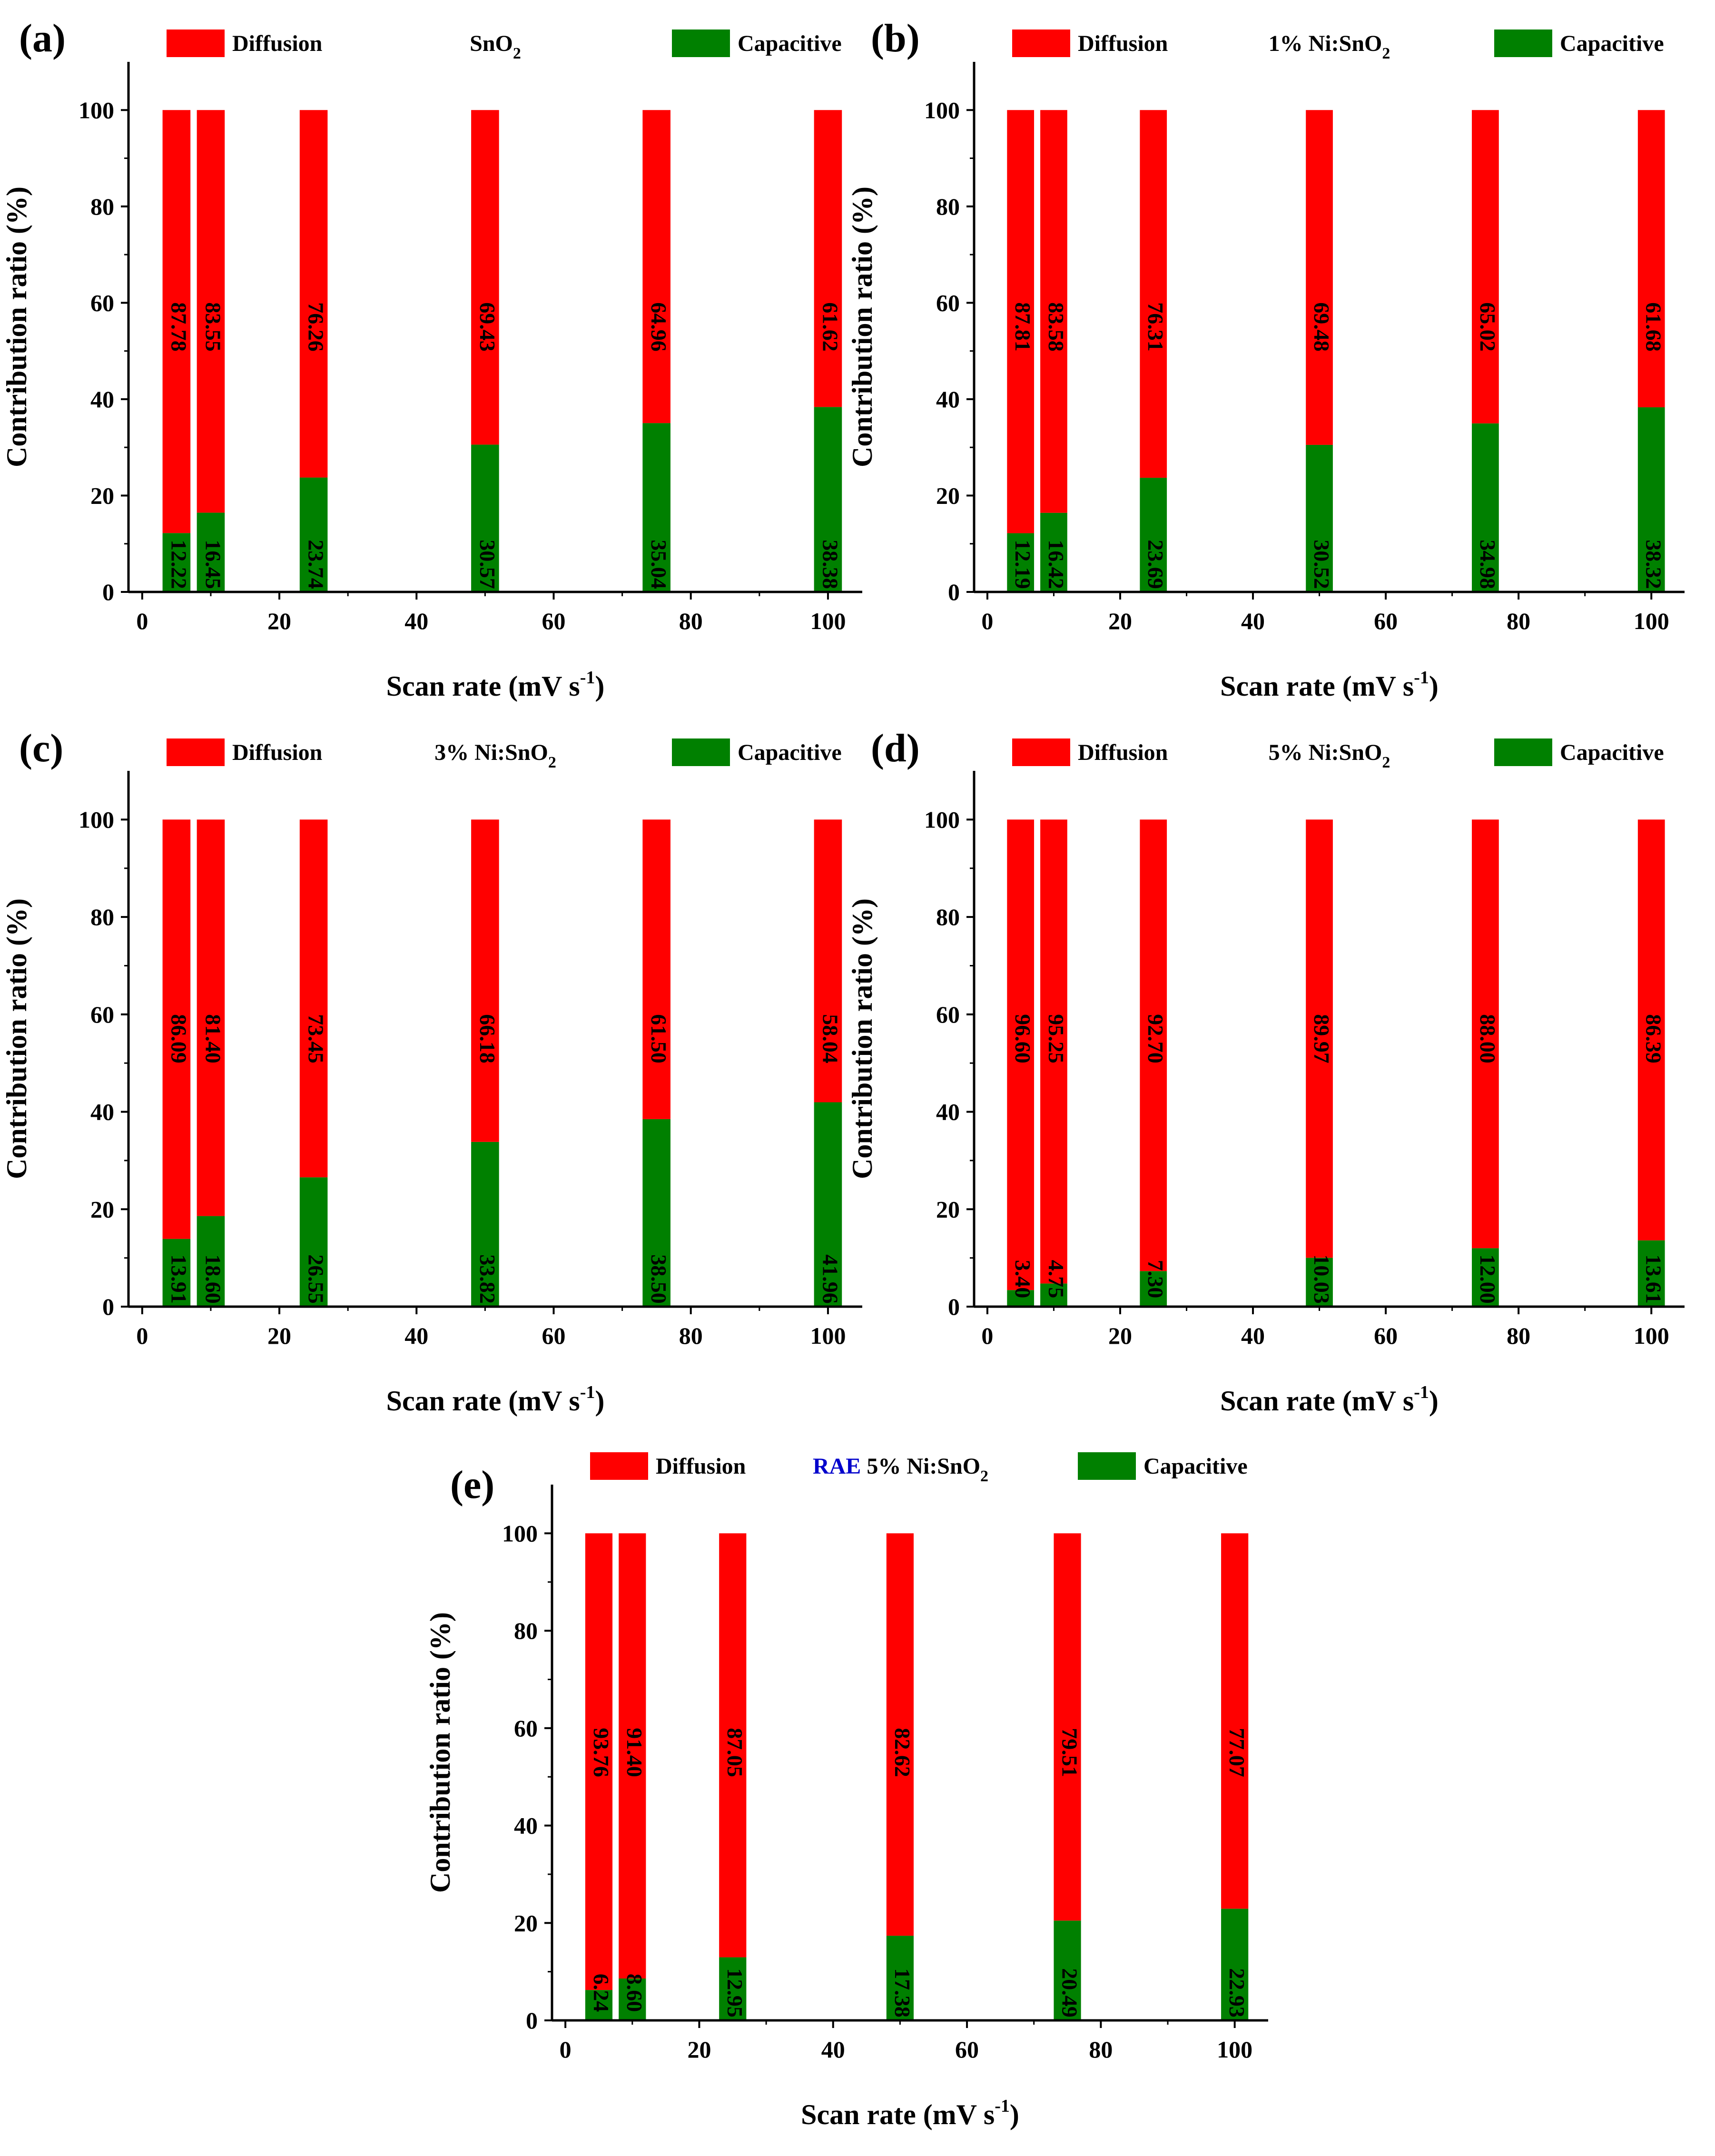  I want to click on capacitive-value-label: 10.03, so click(1322, 1279).